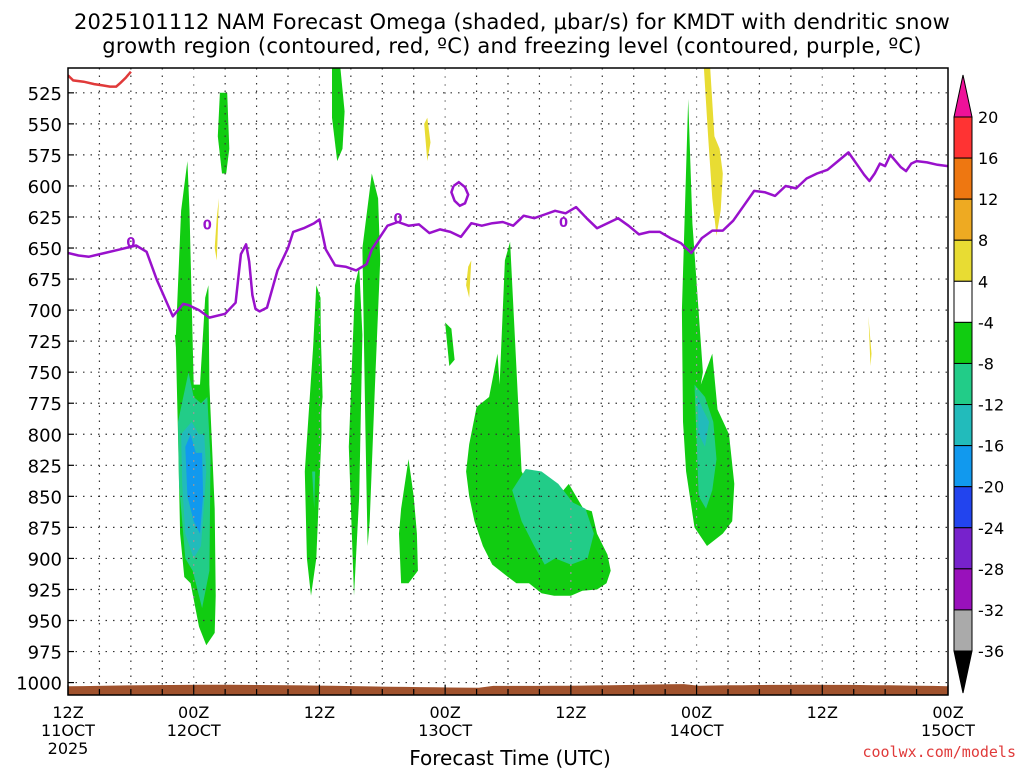  What do you see at coordinates (988, 117) in the screenshot?
I see `colorbar-label-0: 20` at bounding box center [988, 117].